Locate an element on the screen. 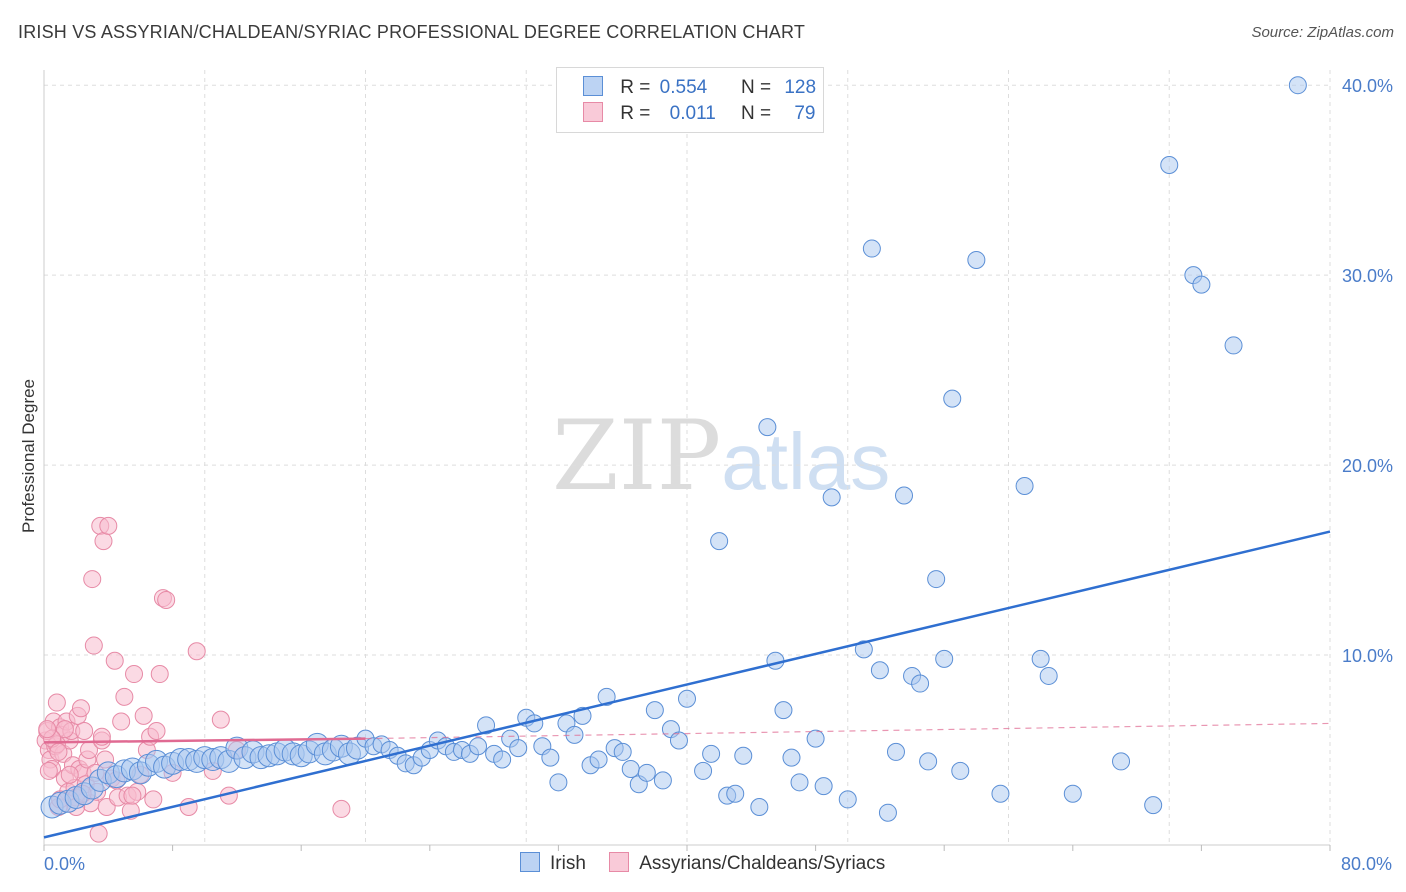 The height and width of the screenshot is (892, 1406). x-tick-label: 0.0% is located at coordinates (64, 864).